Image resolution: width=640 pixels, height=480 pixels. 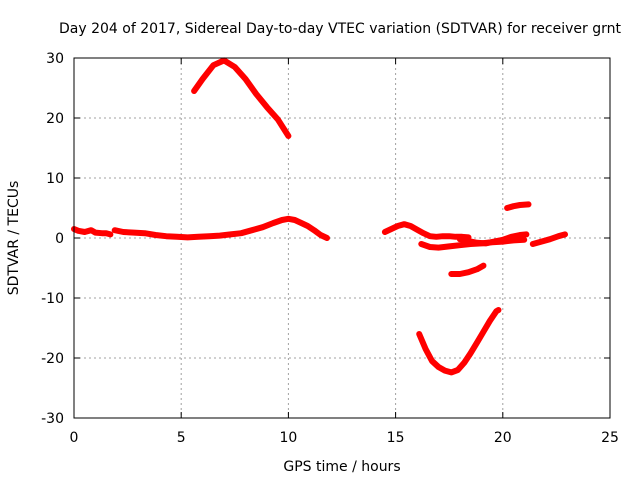 I want to click on x-tick-label: 10, so click(x=288, y=438).